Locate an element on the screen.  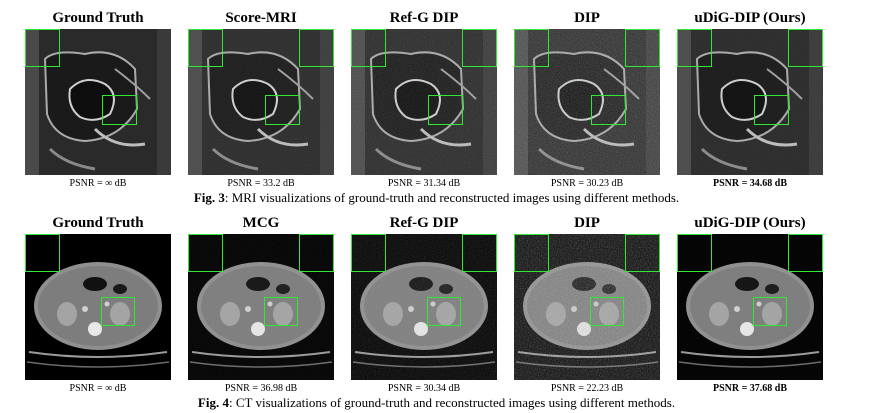
psnr-label: PSNR = 30.23 dB is located at coordinates (587, 183).